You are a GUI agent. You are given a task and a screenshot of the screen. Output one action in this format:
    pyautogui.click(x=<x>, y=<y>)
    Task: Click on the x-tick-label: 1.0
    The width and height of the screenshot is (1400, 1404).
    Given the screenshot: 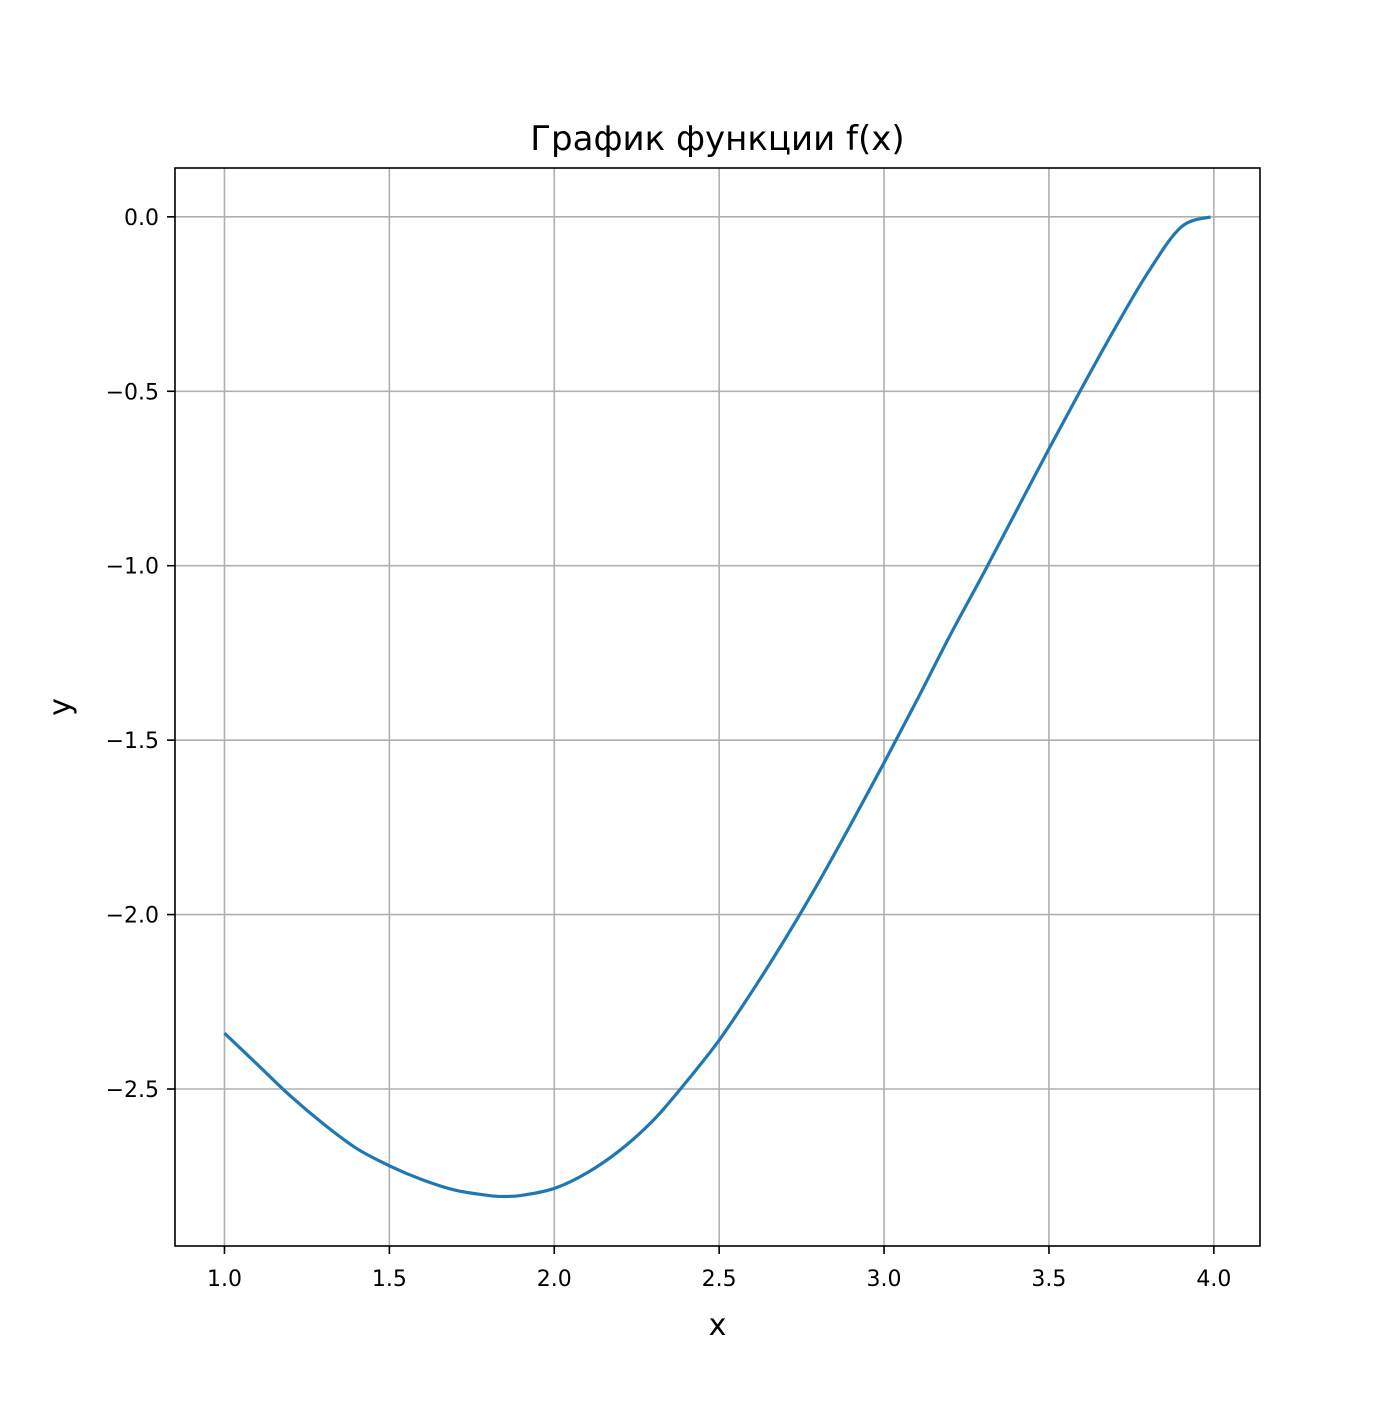 What is the action you would take?
    pyautogui.click(x=224, y=1279)
    